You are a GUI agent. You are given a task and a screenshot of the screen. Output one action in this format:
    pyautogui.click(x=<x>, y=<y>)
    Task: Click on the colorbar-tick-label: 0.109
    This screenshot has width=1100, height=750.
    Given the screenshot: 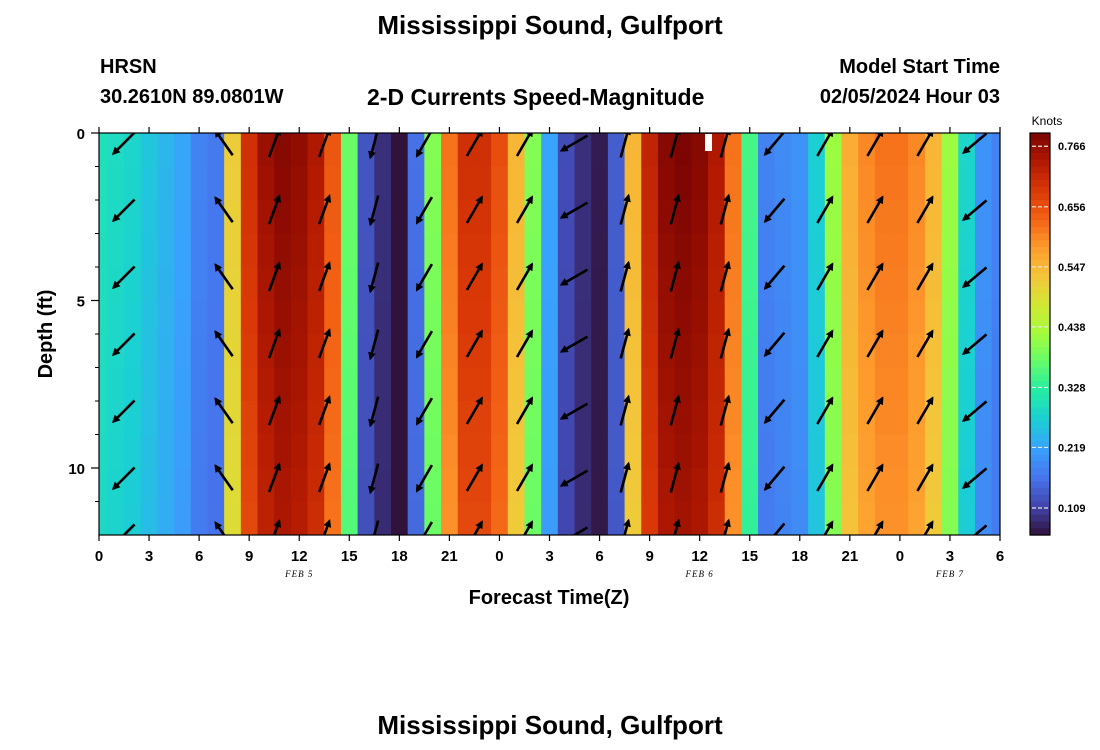 What is the action you would take?
    pyautogui.click(x=1072, y=509)
    